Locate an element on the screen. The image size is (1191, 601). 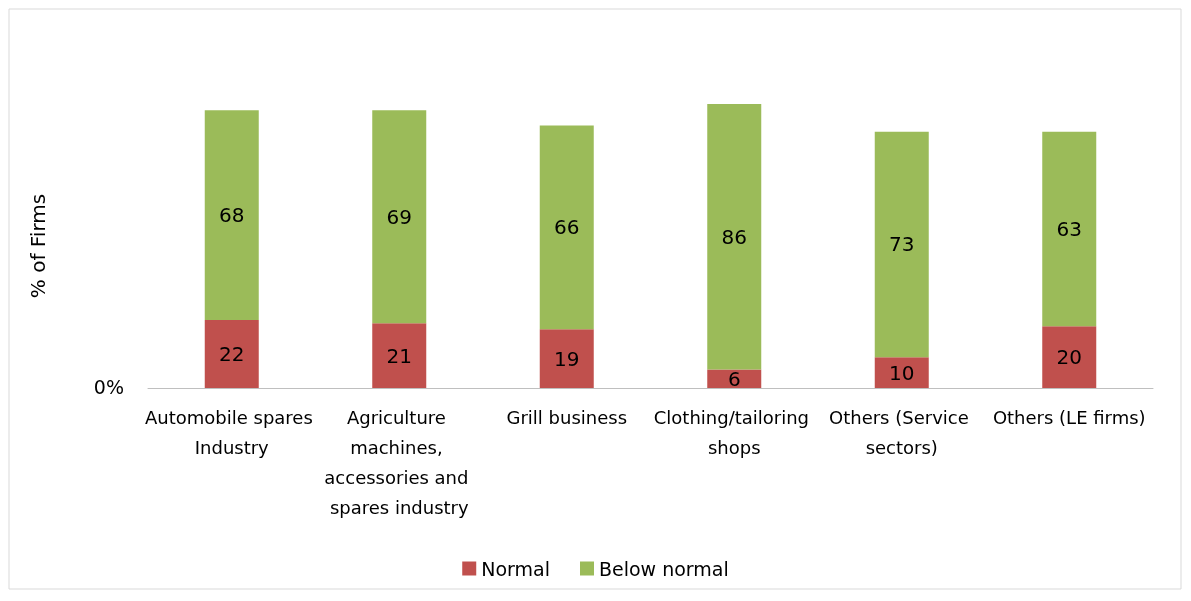
data-label: 68 is located at coordinates (232, 215).